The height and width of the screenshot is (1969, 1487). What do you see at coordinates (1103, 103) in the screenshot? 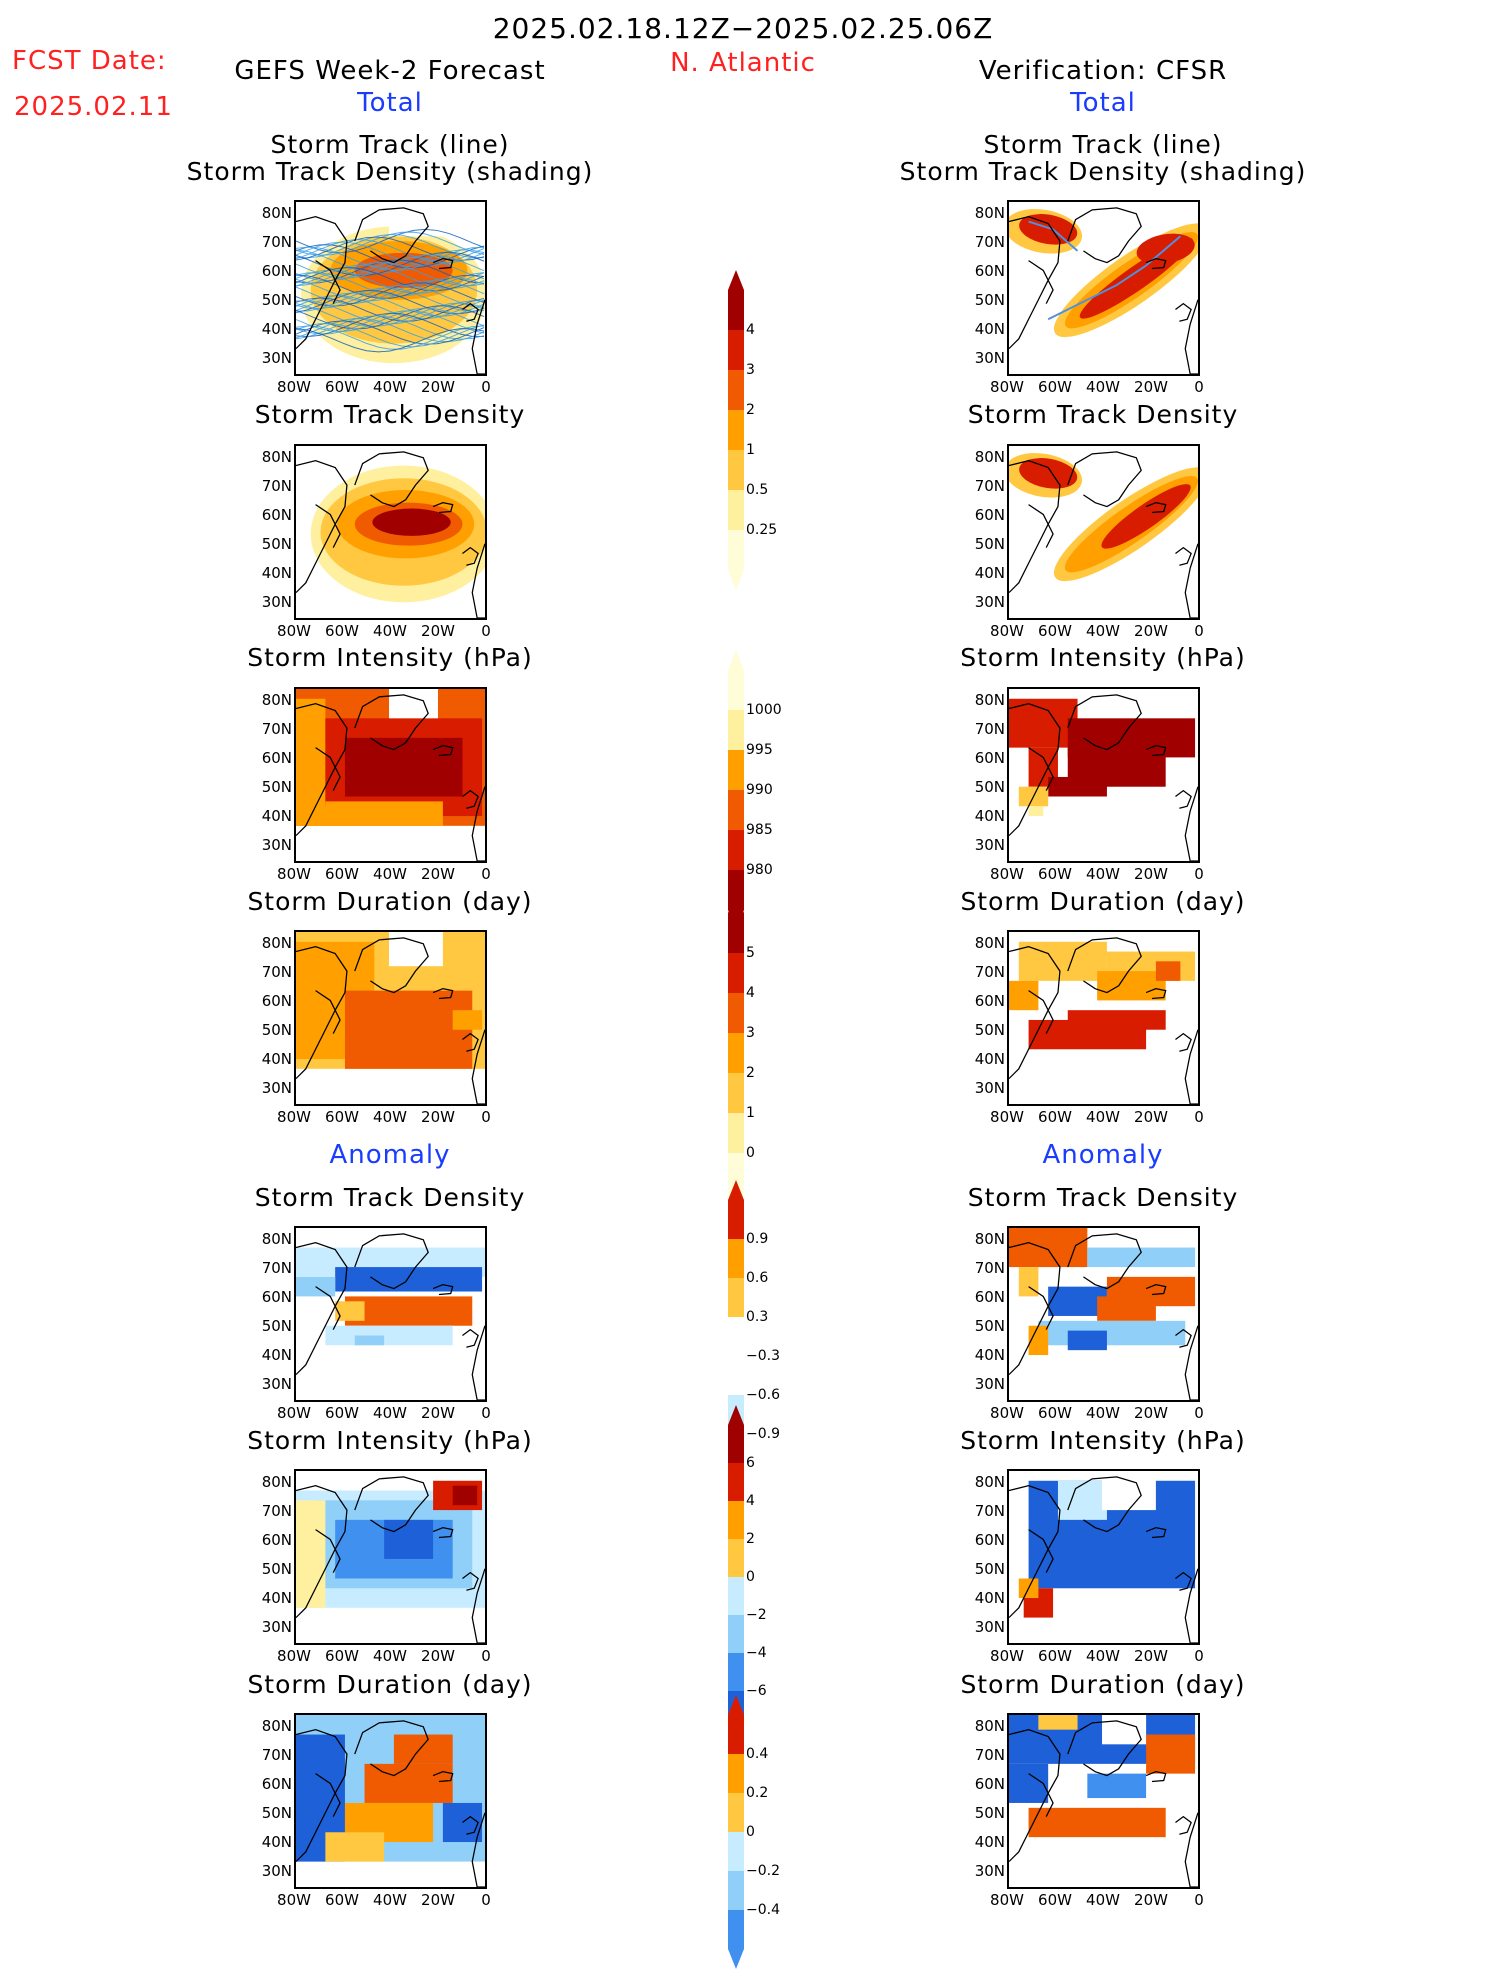
I see `right-total-label: Total` at bounding box center [1103, 103].